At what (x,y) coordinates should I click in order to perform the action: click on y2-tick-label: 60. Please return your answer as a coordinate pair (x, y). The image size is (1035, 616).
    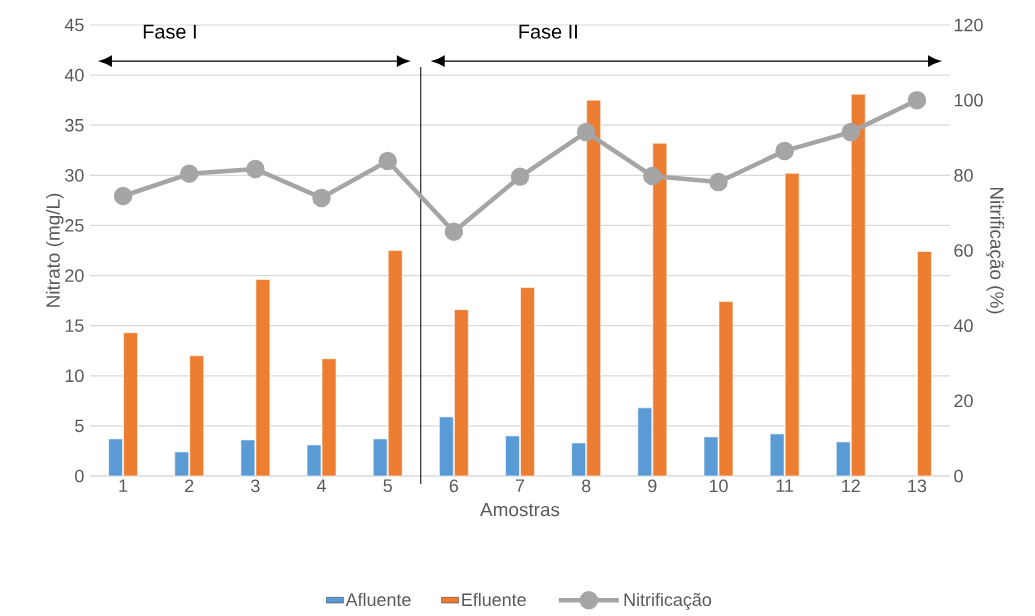
    Looking at the image, I should click on (963, 250).